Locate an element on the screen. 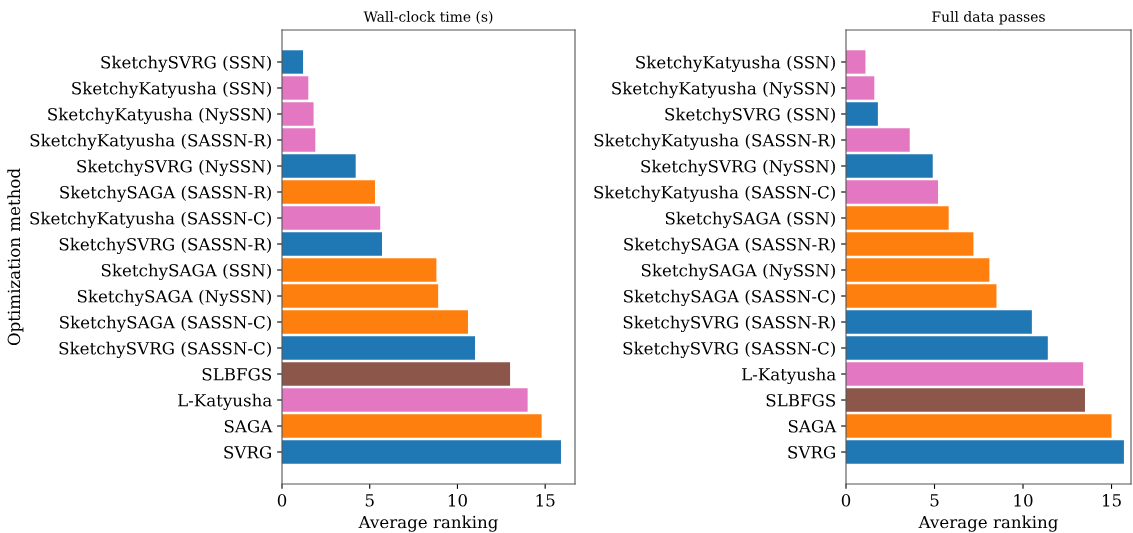  chart-title: Full data passes is located at coordinates (988, 18).